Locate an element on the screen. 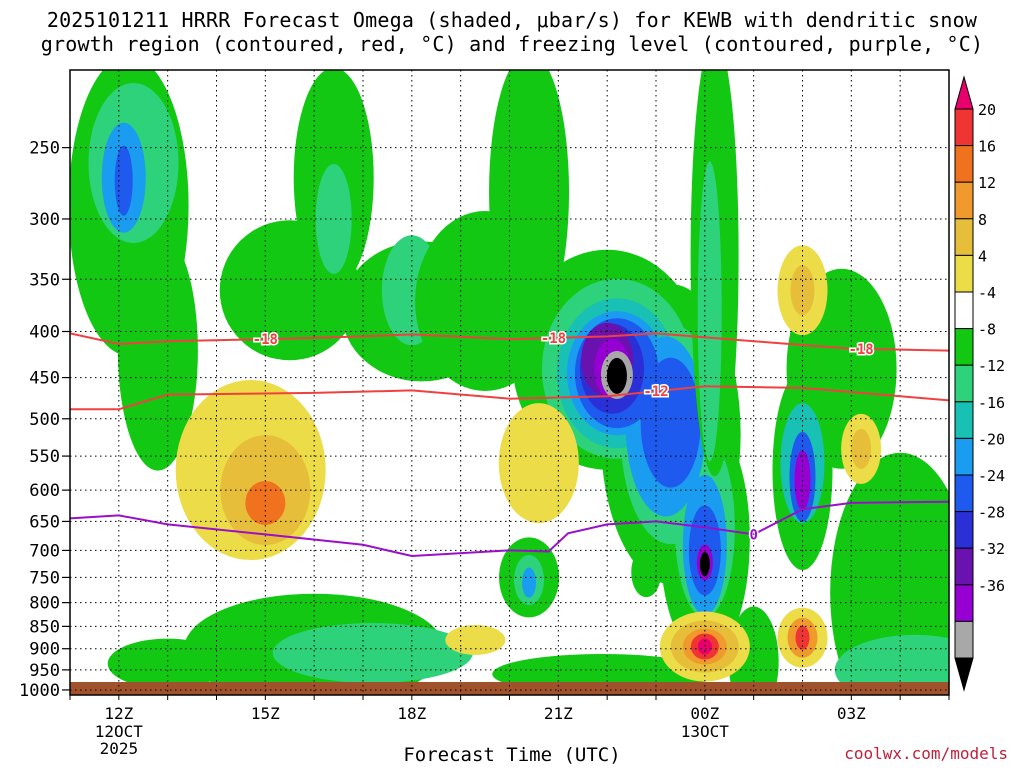 This screenshot has width=1024, height=768. colorbar-top-arrow is located at coordinates (964, 92).